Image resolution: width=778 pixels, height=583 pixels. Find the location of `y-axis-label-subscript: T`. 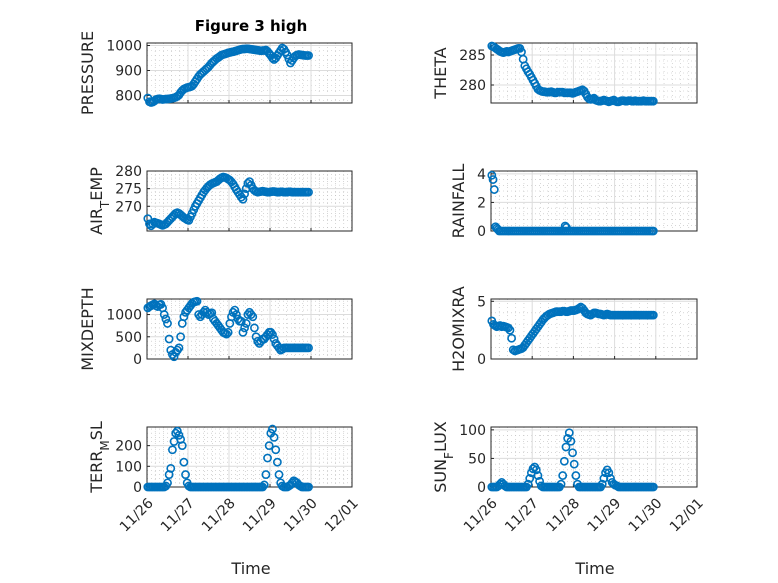

y-axis-label-subscript: T is located at coordinates (105, 204).